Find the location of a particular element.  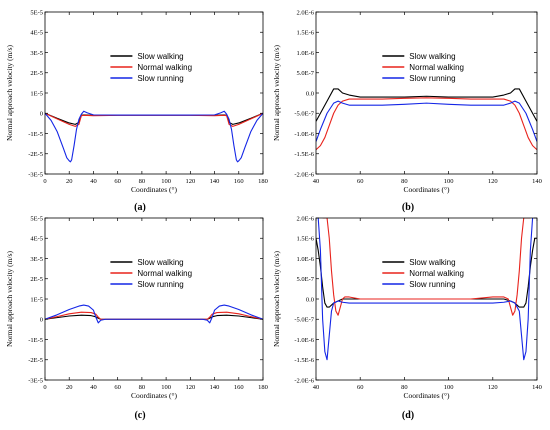

x-tick-label: 20 is located at coordinates (69, 181).